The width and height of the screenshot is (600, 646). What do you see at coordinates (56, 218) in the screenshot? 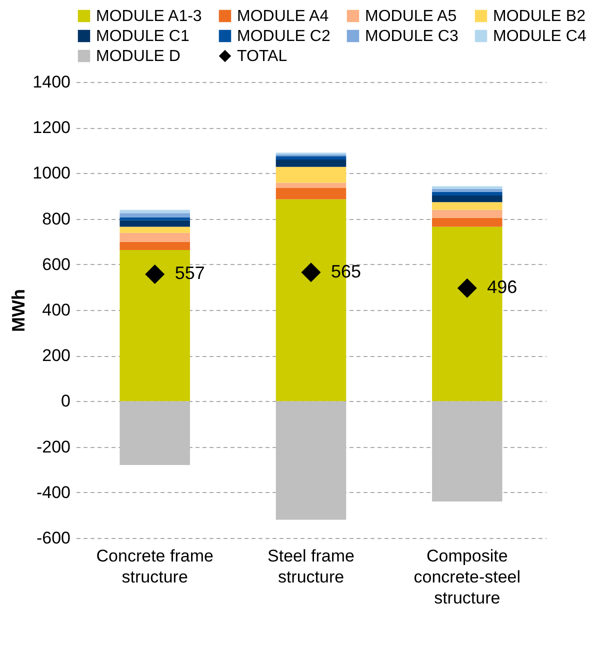
I see `y-tick-label: 800` at bounding box center [56, 218].